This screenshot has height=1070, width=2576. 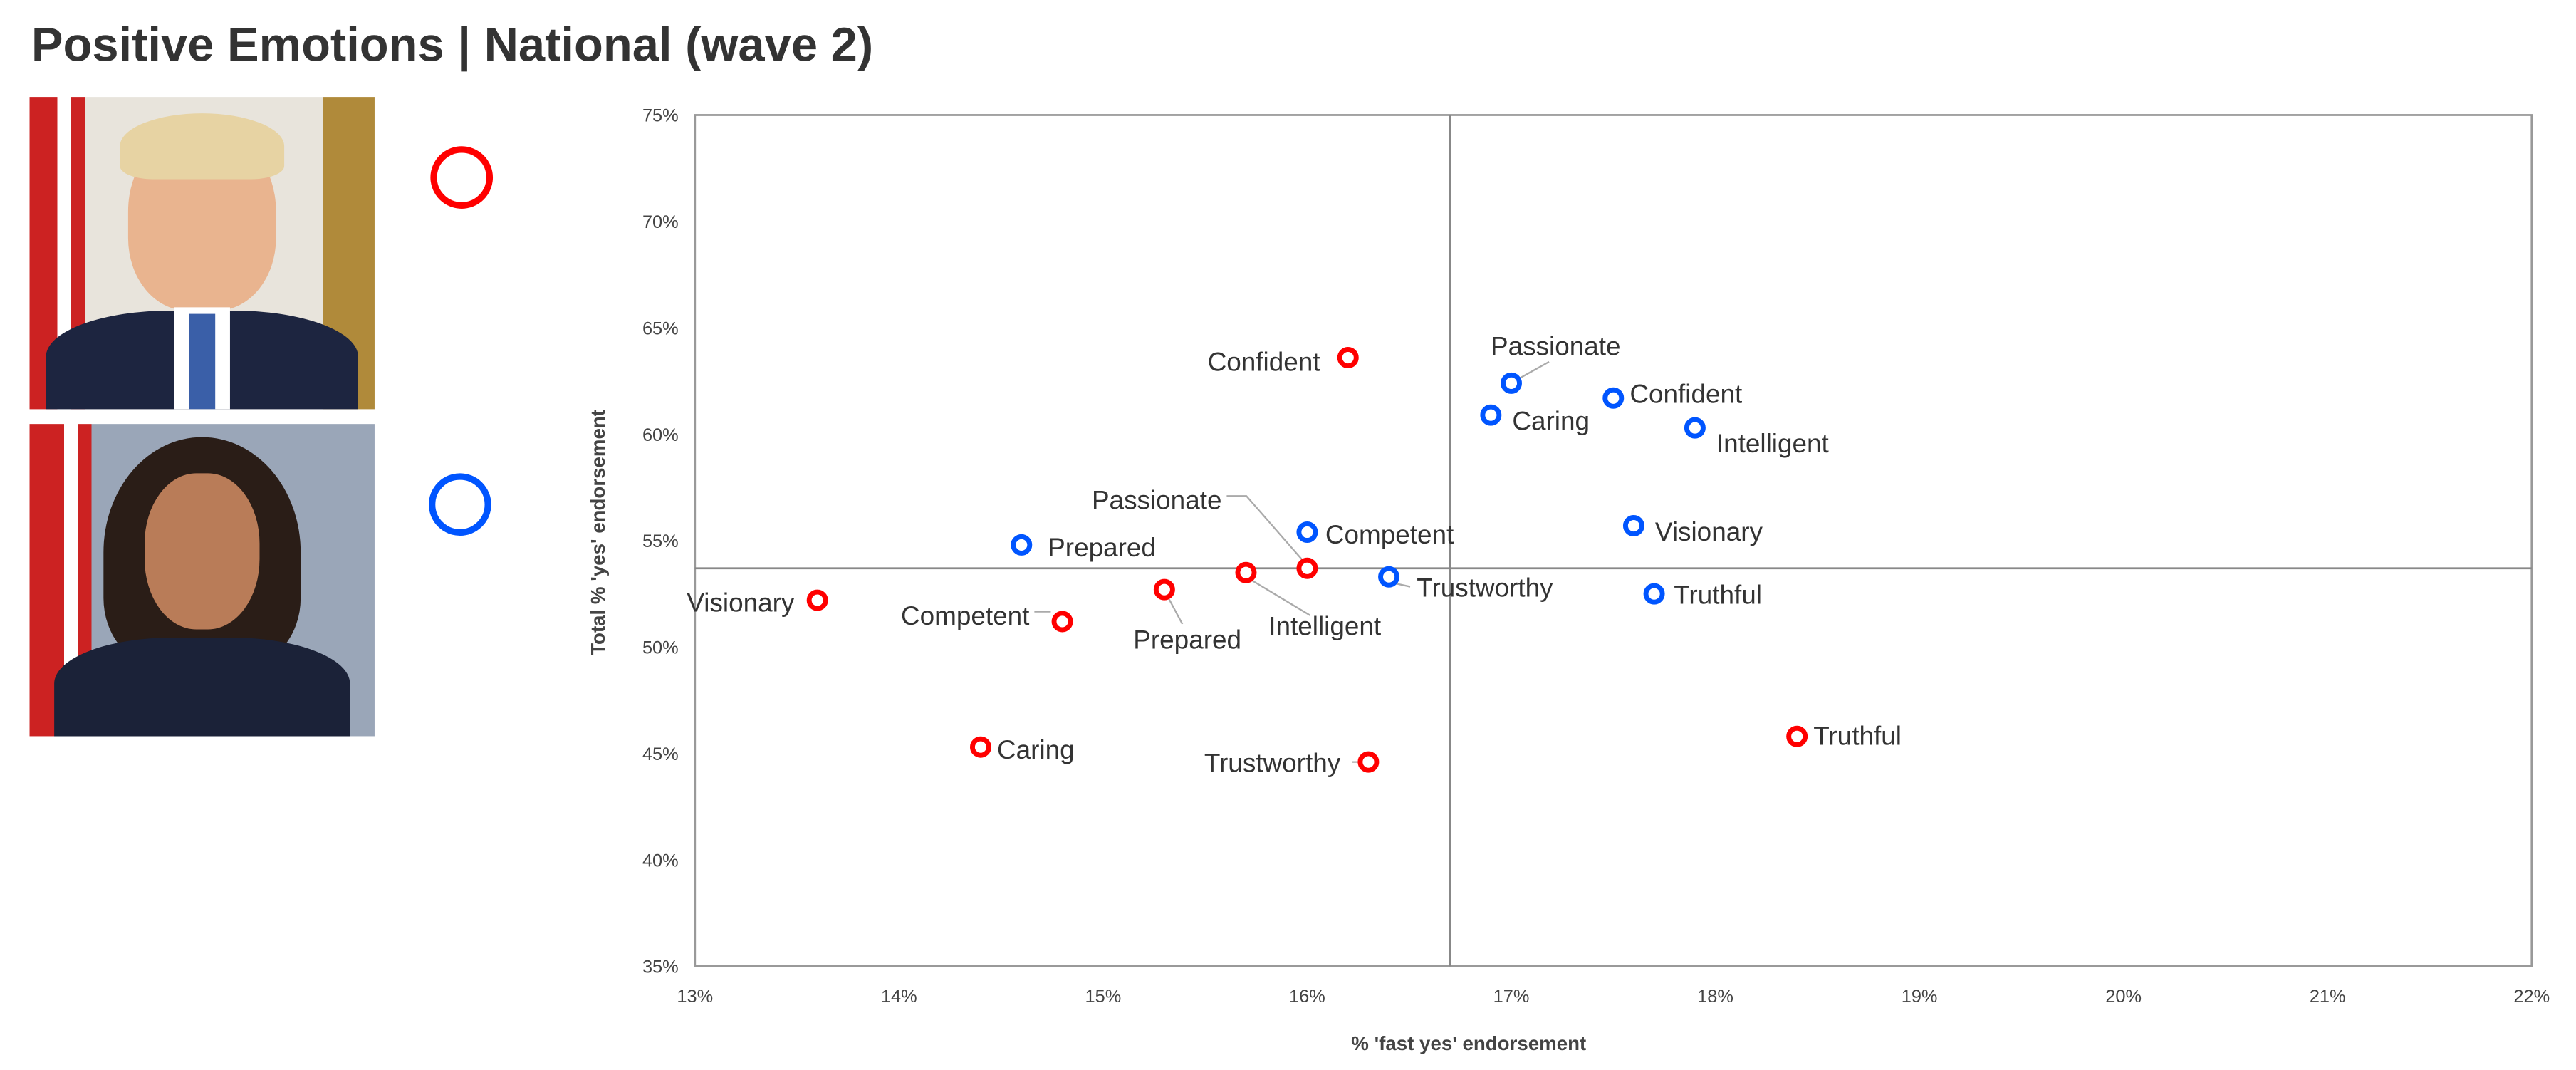 I want to click on y-tick-label: 50%, so click(x=660, y=648).